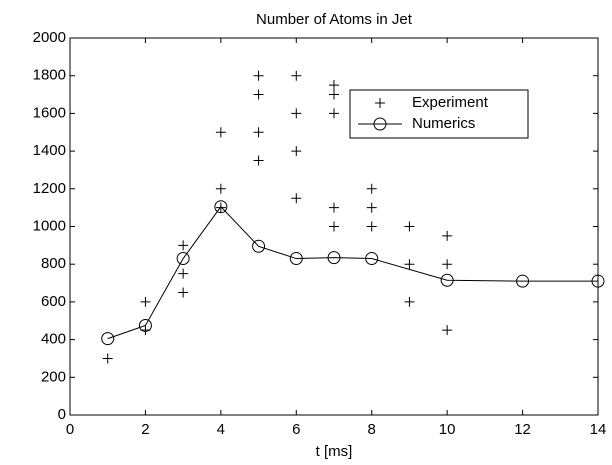 This screenshot has height=465, width=612. I want to click on y-tick-label: 200, so click(53, 376).